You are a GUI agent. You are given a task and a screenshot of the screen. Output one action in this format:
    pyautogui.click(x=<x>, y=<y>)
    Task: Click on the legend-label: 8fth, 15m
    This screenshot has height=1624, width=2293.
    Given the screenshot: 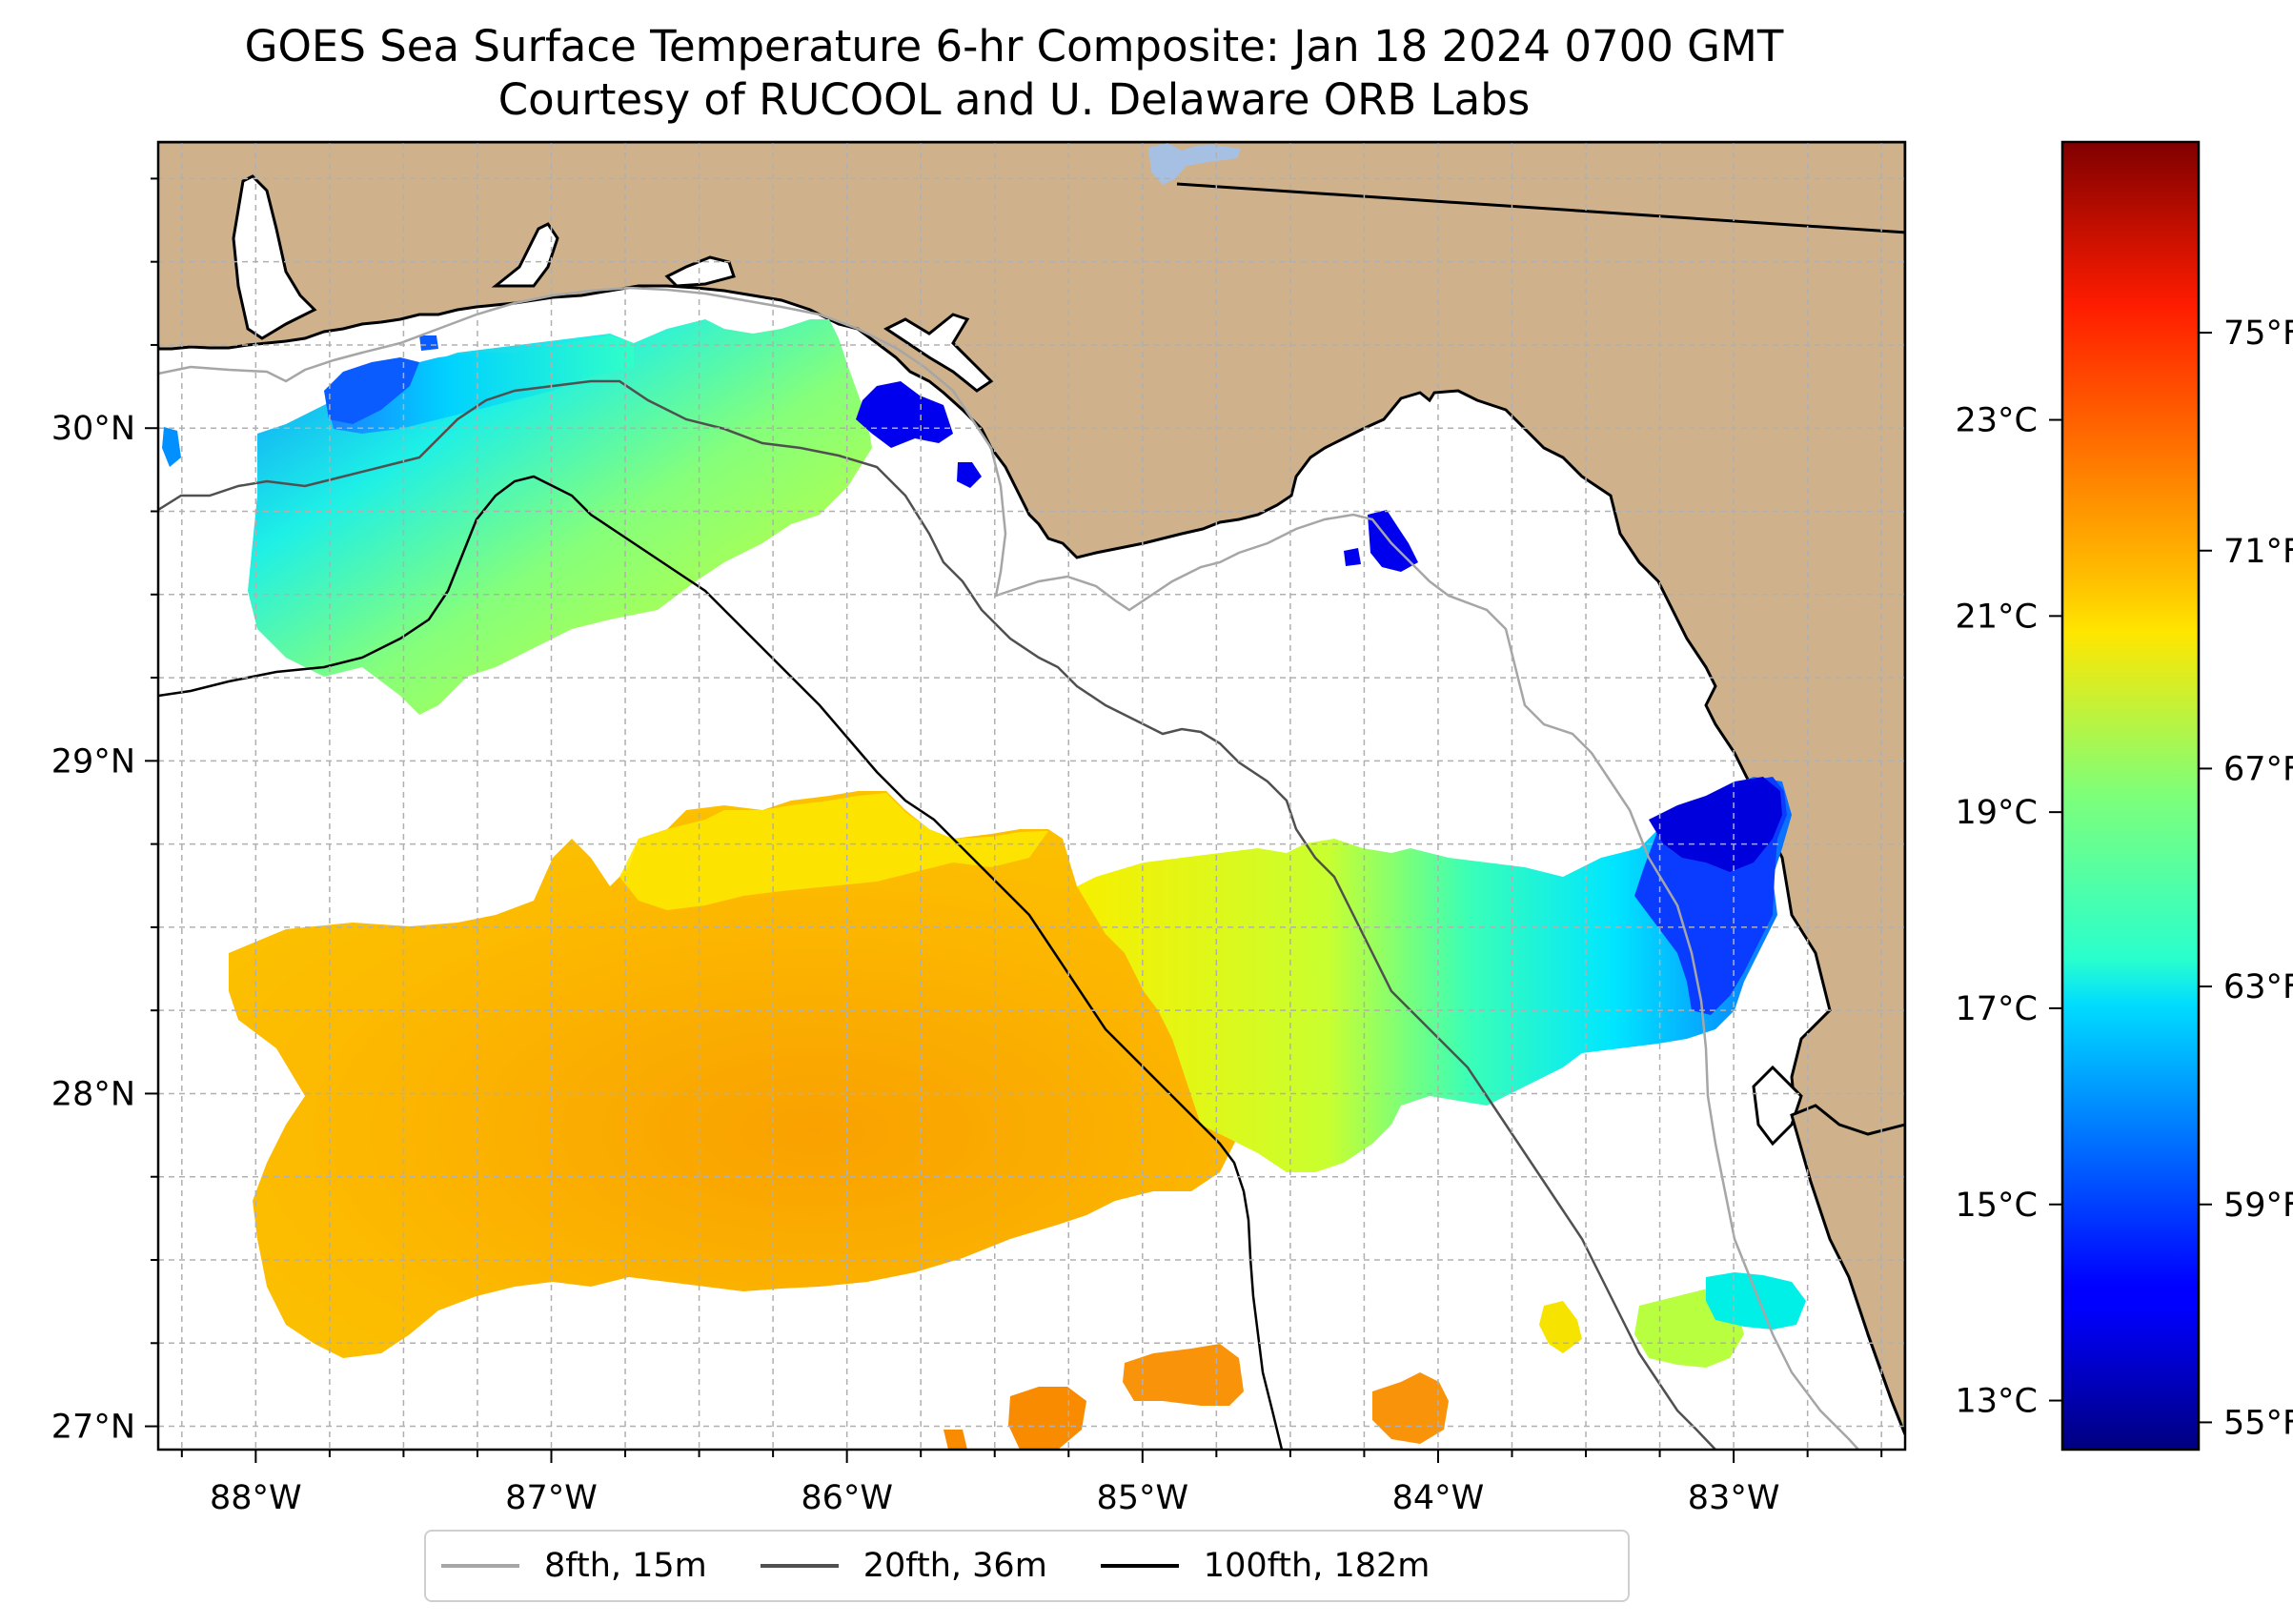 What is the action you would take?
    pyautogui.click(x=626, y=1566)
    